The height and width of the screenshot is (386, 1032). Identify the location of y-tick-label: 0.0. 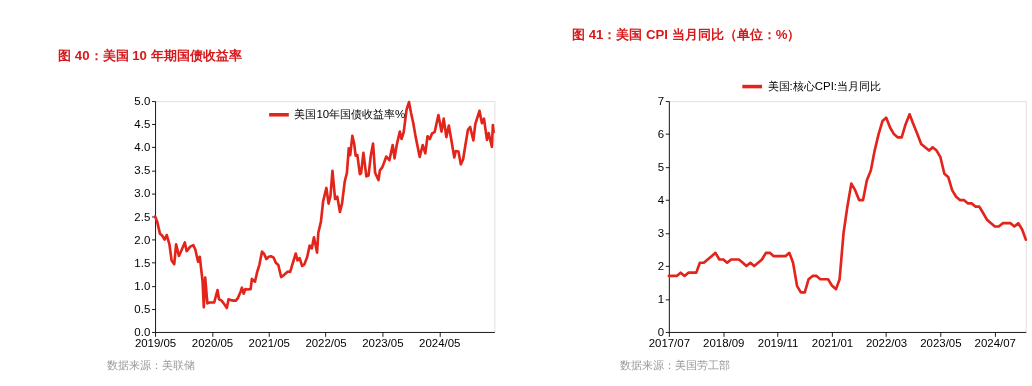
(142, 331).